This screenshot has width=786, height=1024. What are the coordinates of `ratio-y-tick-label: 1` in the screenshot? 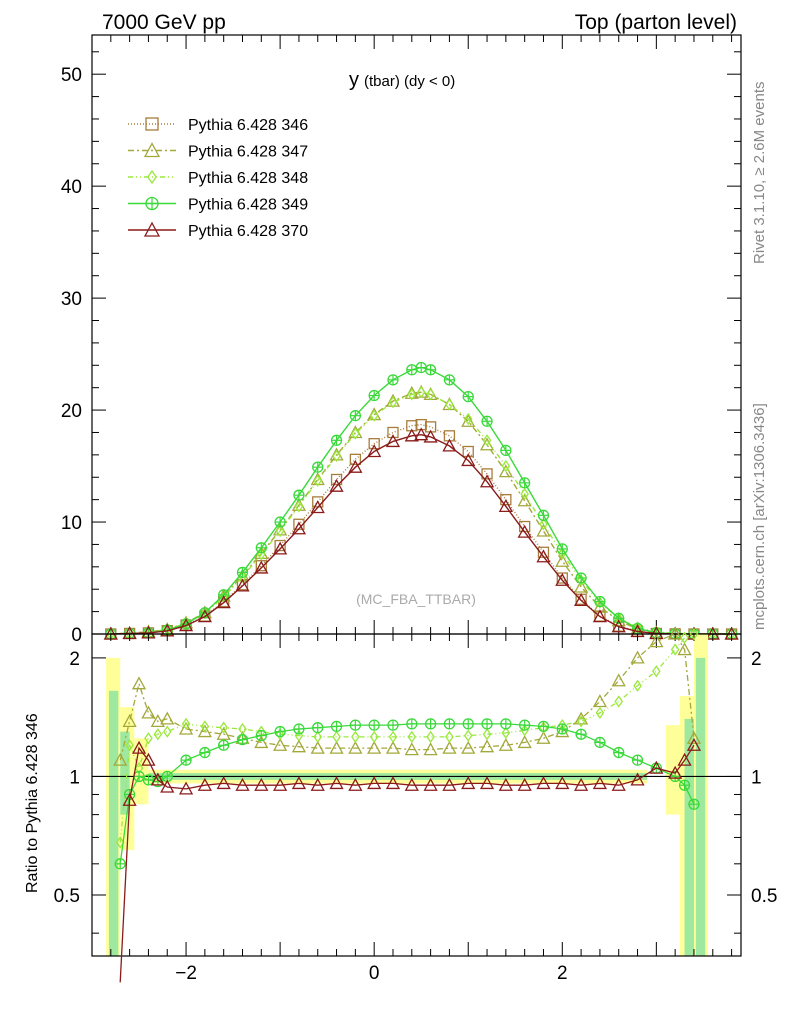 It's located at (74, 777).